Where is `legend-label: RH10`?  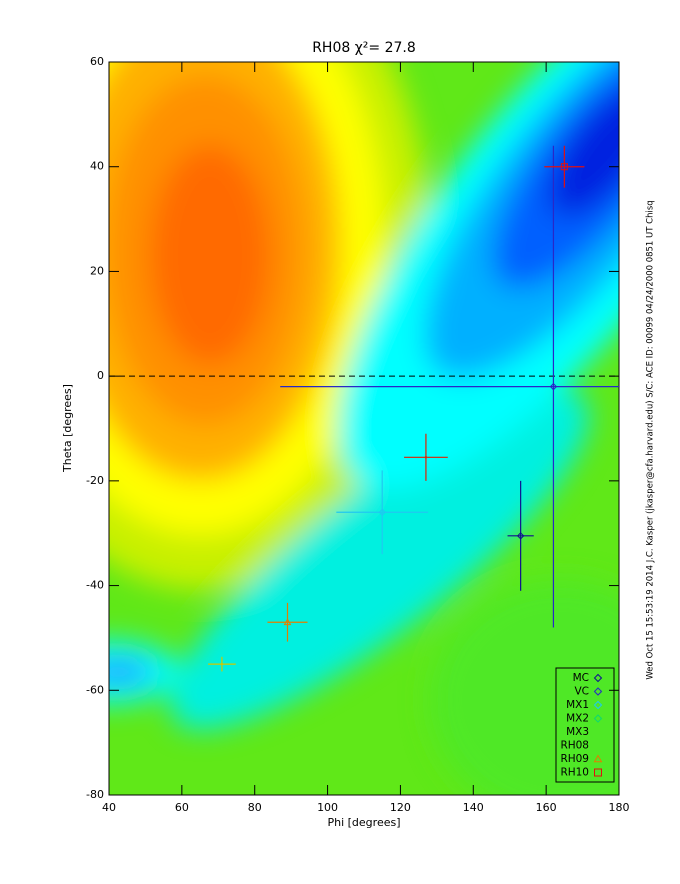 legend-label: RH10 is located at coordinates (574, 773).